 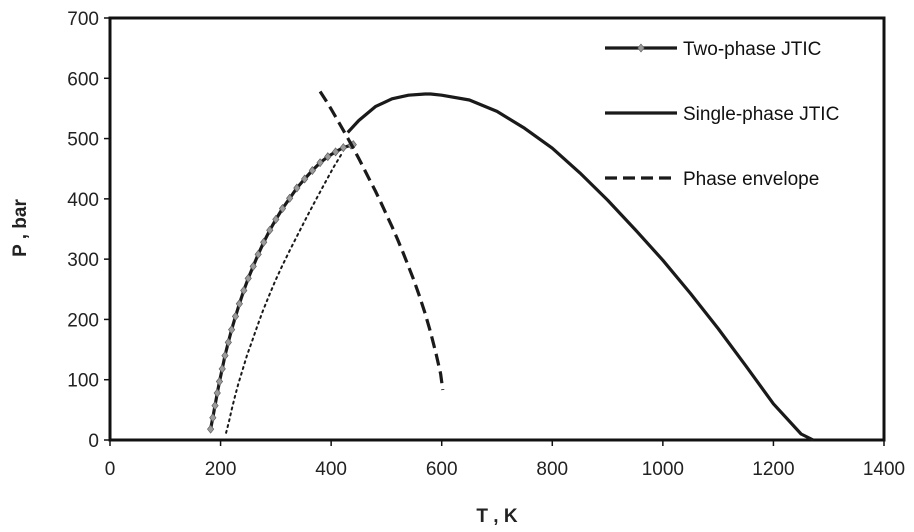 I want to click on y-tick-label: 500, so click(x=83, y=140).